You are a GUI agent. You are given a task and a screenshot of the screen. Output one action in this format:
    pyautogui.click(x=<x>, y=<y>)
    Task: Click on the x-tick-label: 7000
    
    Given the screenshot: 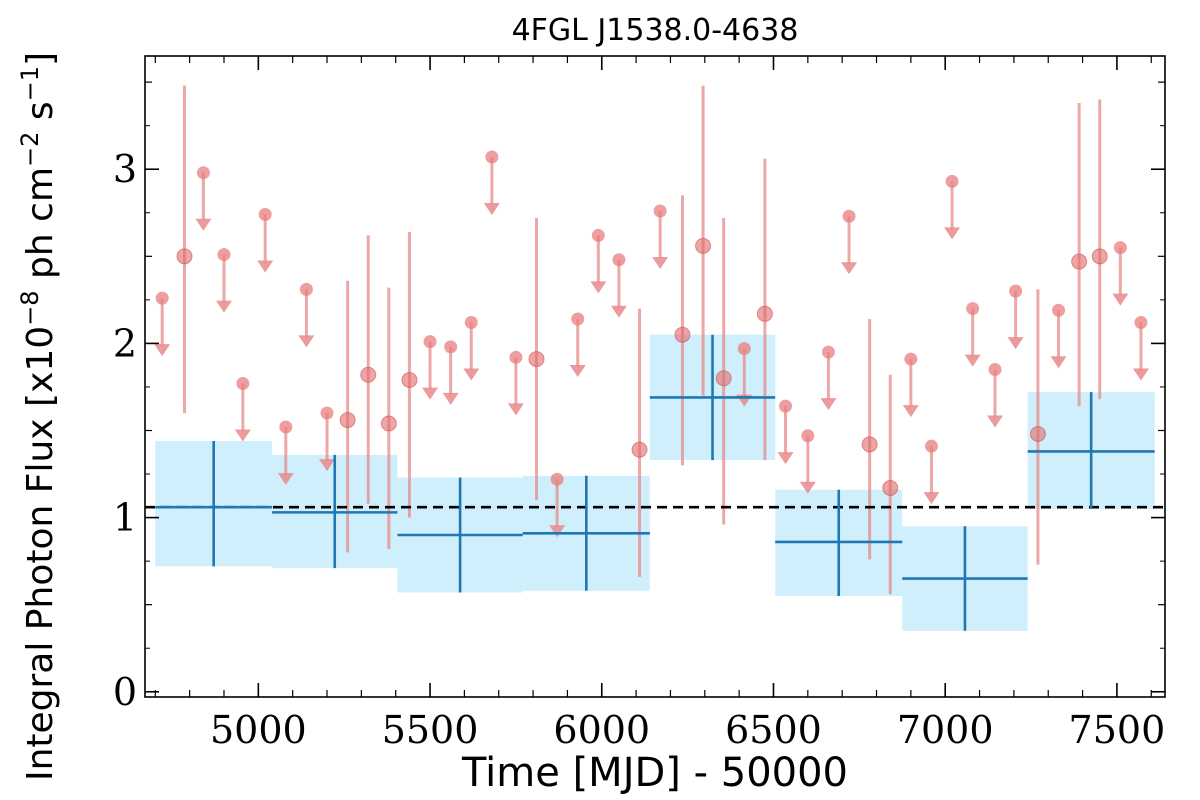 What is the action you would take?
    pyautogui.click(x=945, y=730)
    